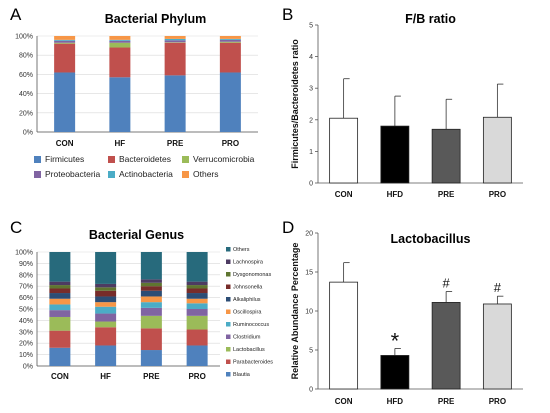 This screenshot has height=413, width=550. What do you see at coordinates (16, 227) in the screenshot?
I see `panel-label-c: C` at bounding box center [16, 227].